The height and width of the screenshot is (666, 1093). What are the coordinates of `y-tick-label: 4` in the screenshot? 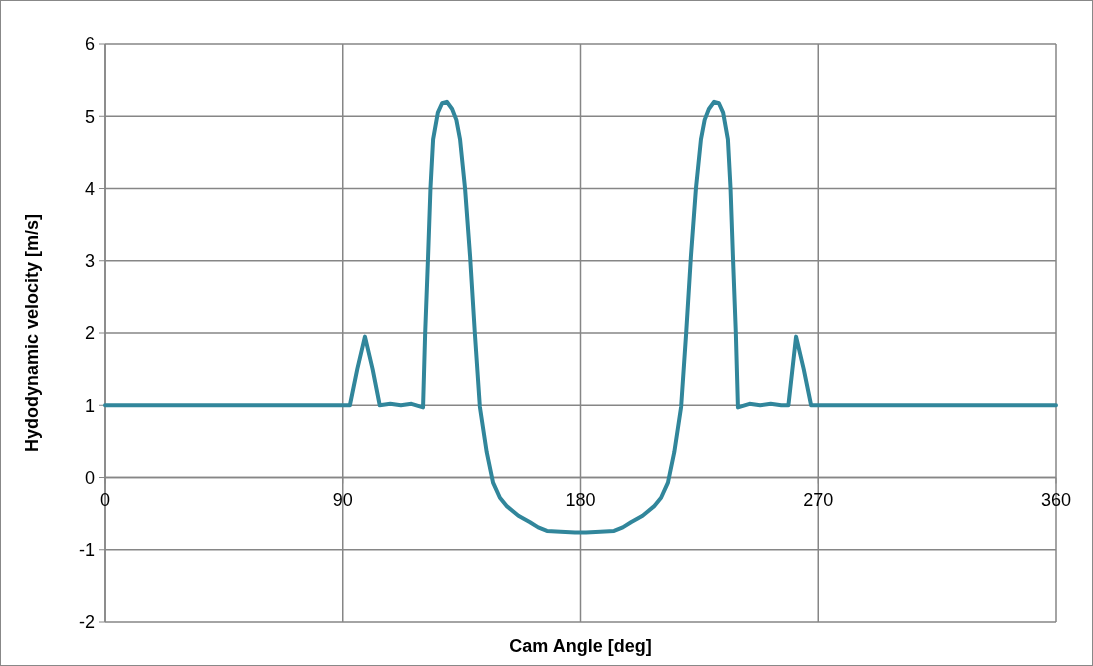 It's located at (89, 188).